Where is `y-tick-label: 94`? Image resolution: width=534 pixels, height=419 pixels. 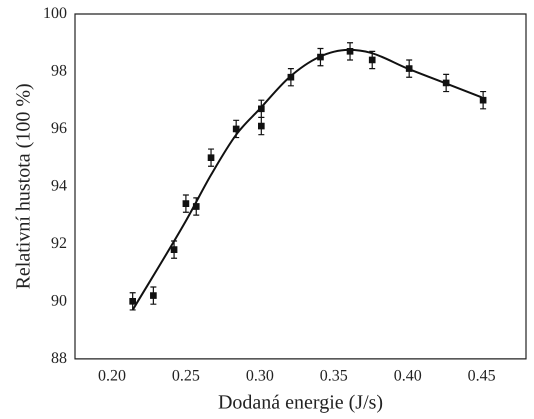
y-tick-label: 94 is located at coordinates (59, 186).